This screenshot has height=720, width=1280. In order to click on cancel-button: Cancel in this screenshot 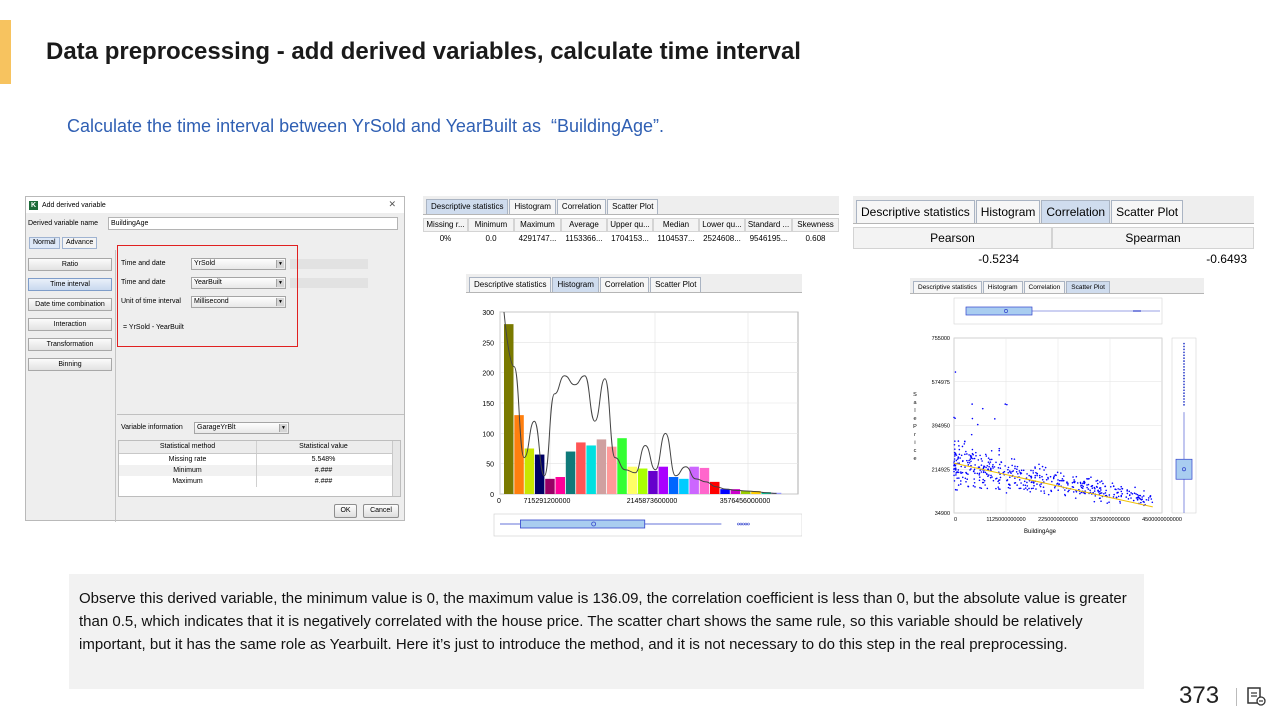, I will do `click(381, 511)`.